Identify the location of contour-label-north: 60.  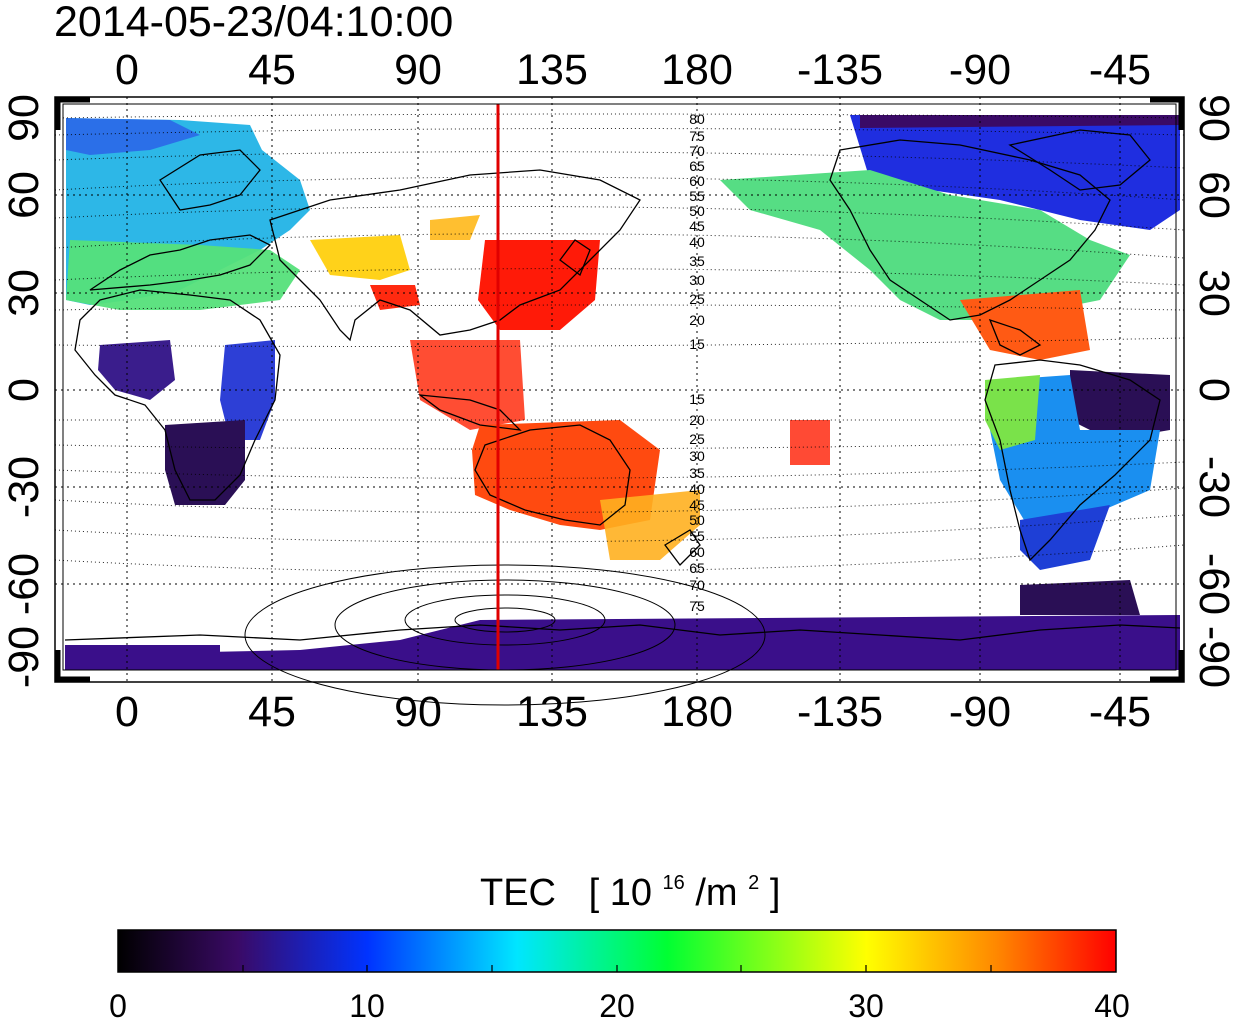
(697, 181).